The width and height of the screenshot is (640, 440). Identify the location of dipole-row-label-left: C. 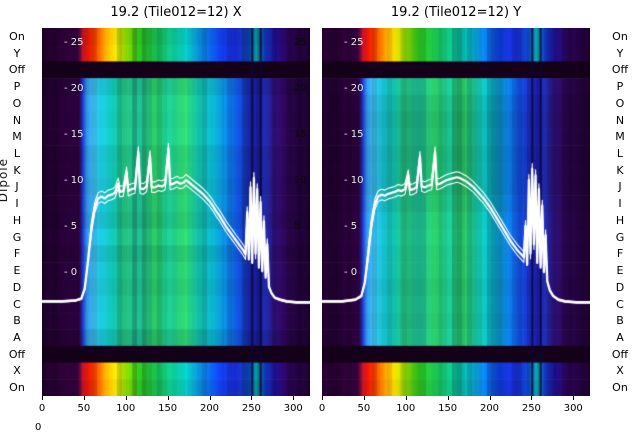
(17, 304).